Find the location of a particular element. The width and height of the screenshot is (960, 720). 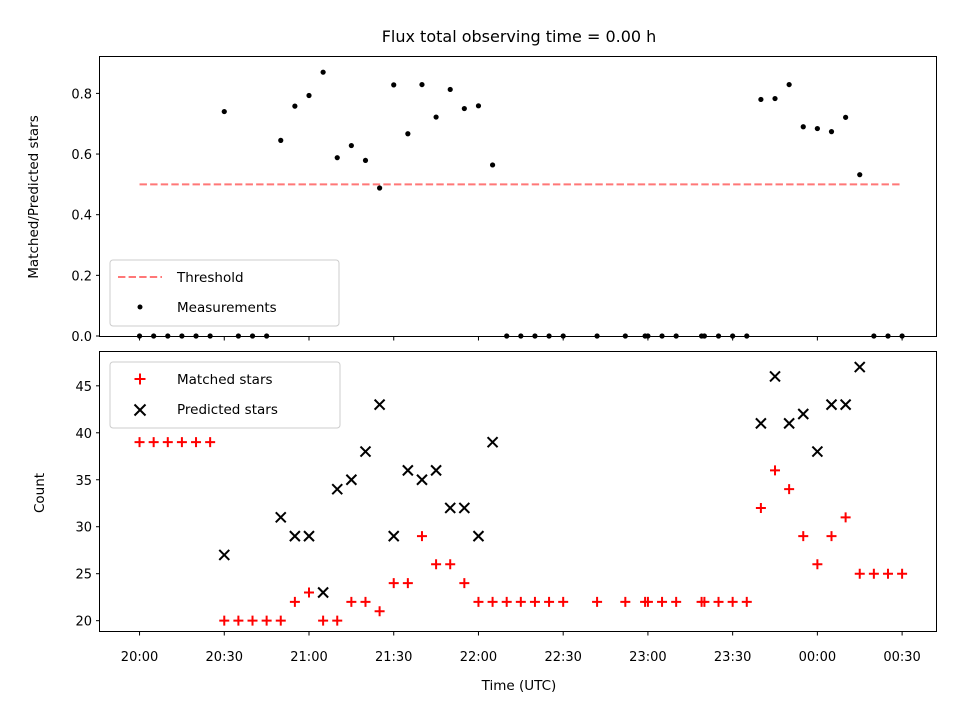

legend-measurements-swatch is located at coordinates (140, 307).